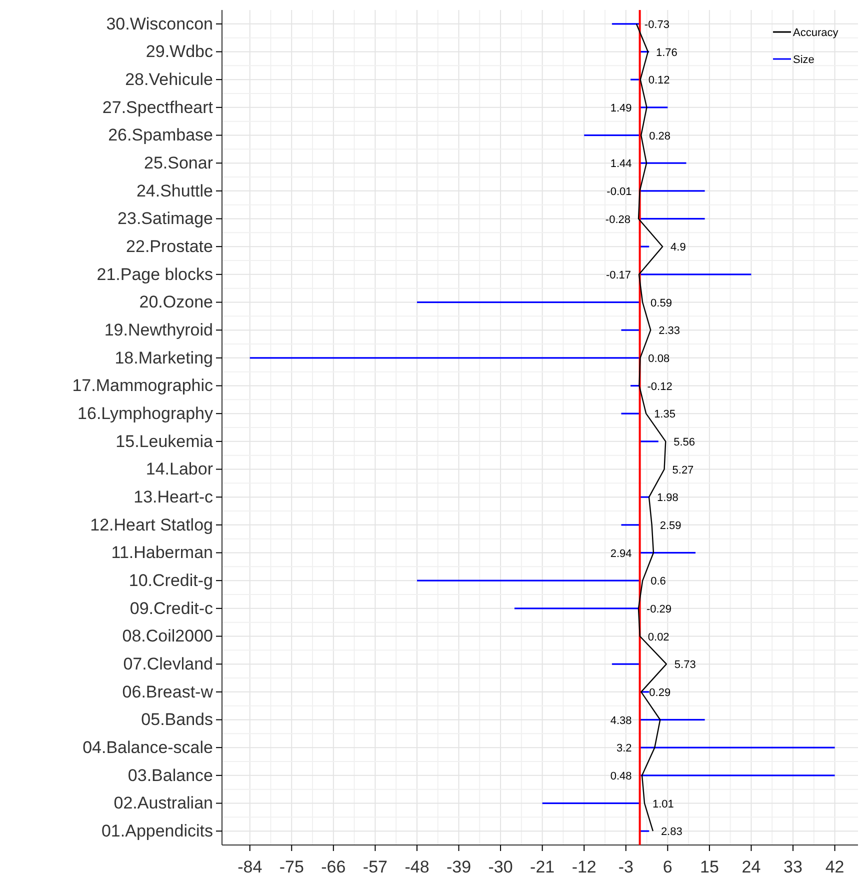 This screenshot has width=863, height=891. I want to click on y-tick-label: 20.Ozone, so click(176, 302).